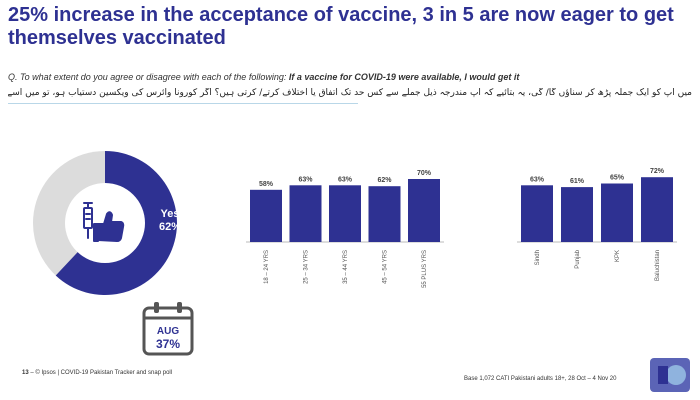 This screenshot has width=700, height=400. What do you see at coordinates (267, 267) in the screenshot?
I see `bar-category-label: 18 – 24 YRS` at bounding box center [267, 267].